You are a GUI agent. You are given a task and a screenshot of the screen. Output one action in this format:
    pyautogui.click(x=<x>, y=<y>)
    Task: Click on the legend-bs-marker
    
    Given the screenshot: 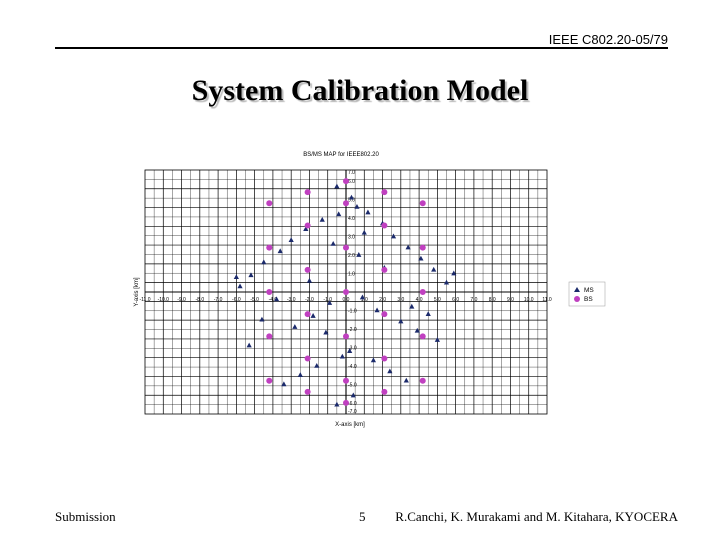 What is the action you would take?
    pyautogui.click(x=577, y=299)
    